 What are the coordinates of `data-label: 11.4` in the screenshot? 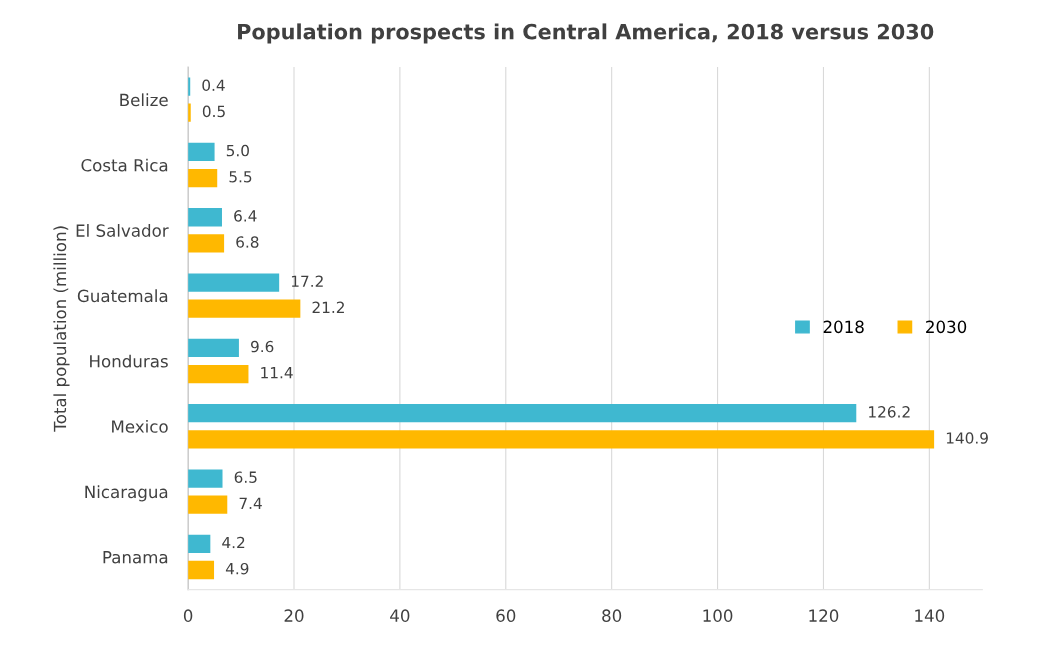 It's located at (277, 373).